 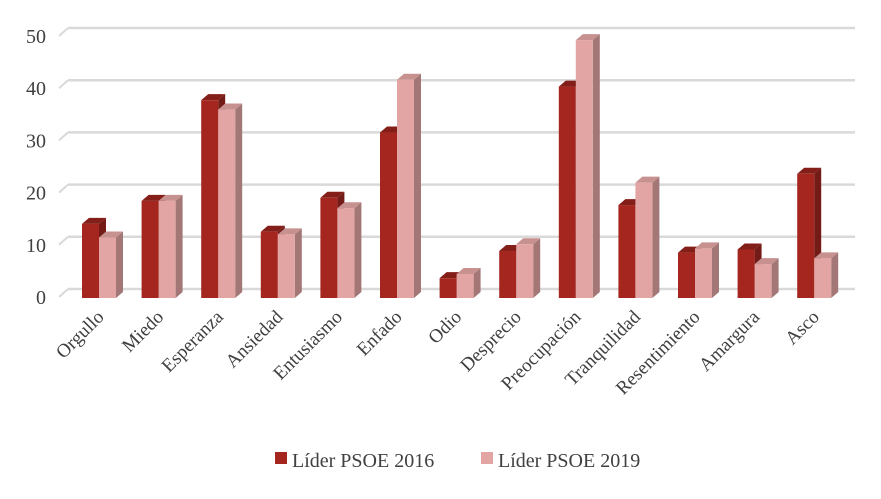 What do you see at coordinates (36, 37) in the screenshot?
I see `y-tick-label: 50` at bounding box center [36, 37].